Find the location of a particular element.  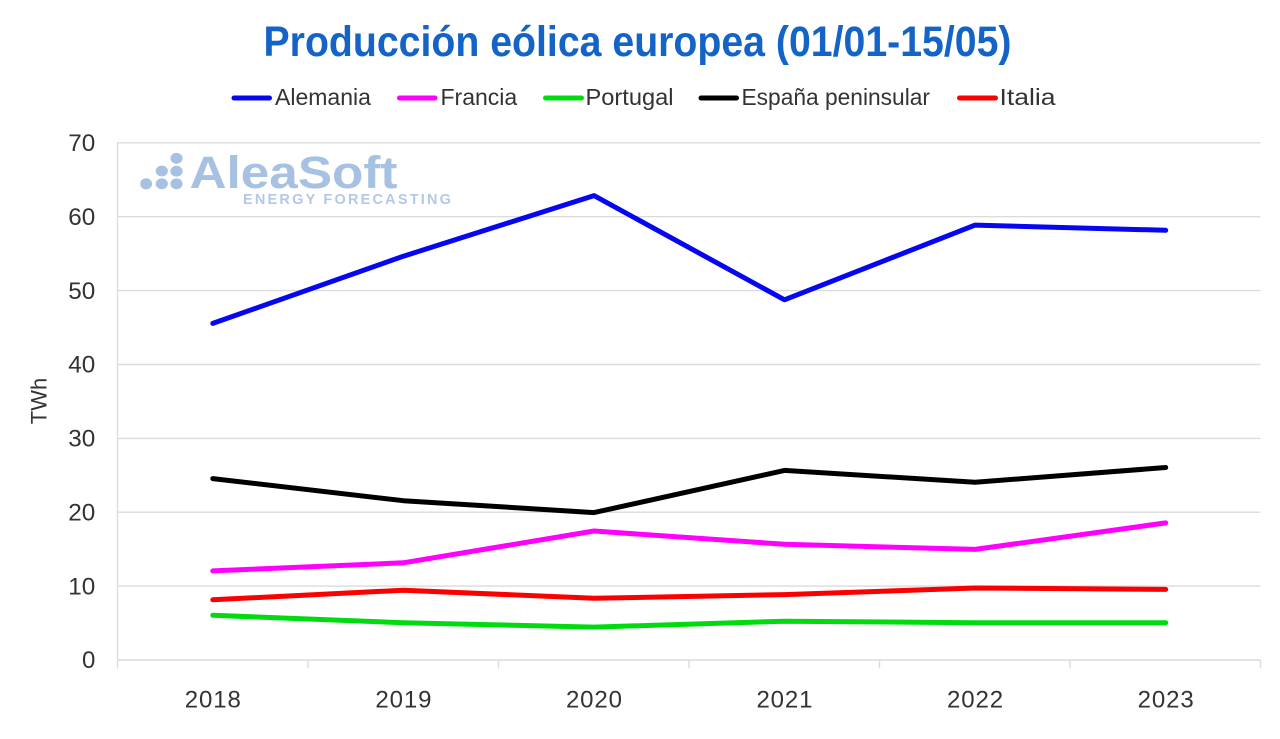

svg-text: 2019 is located at coordinates (403, 700).